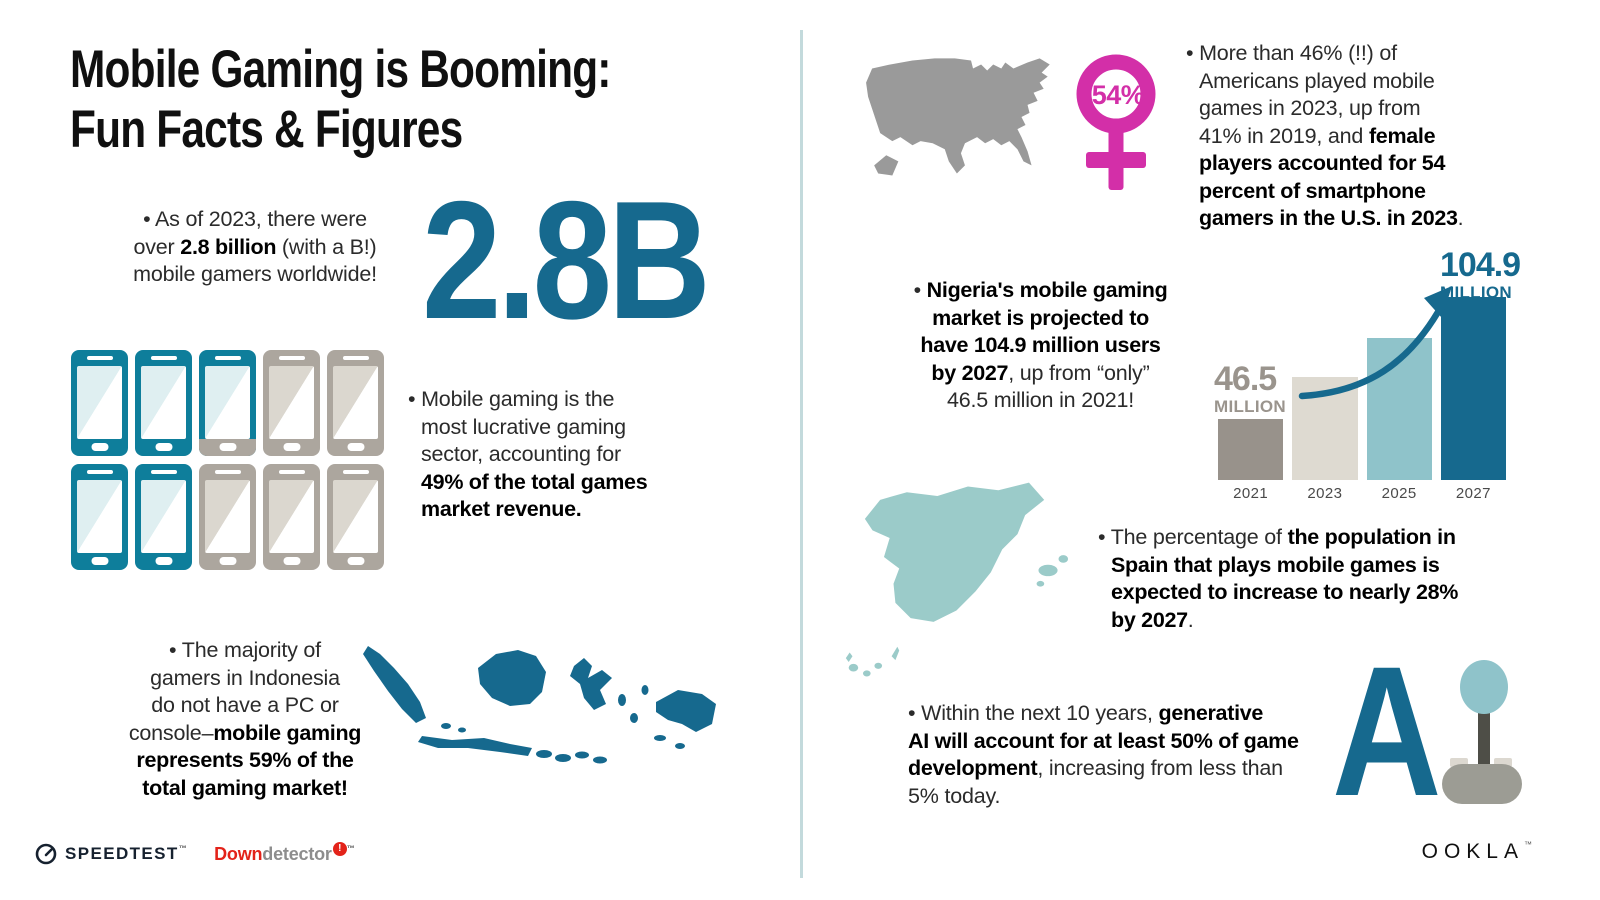  I want to click on tick-label-2021: 2021, so click(1251, 493).